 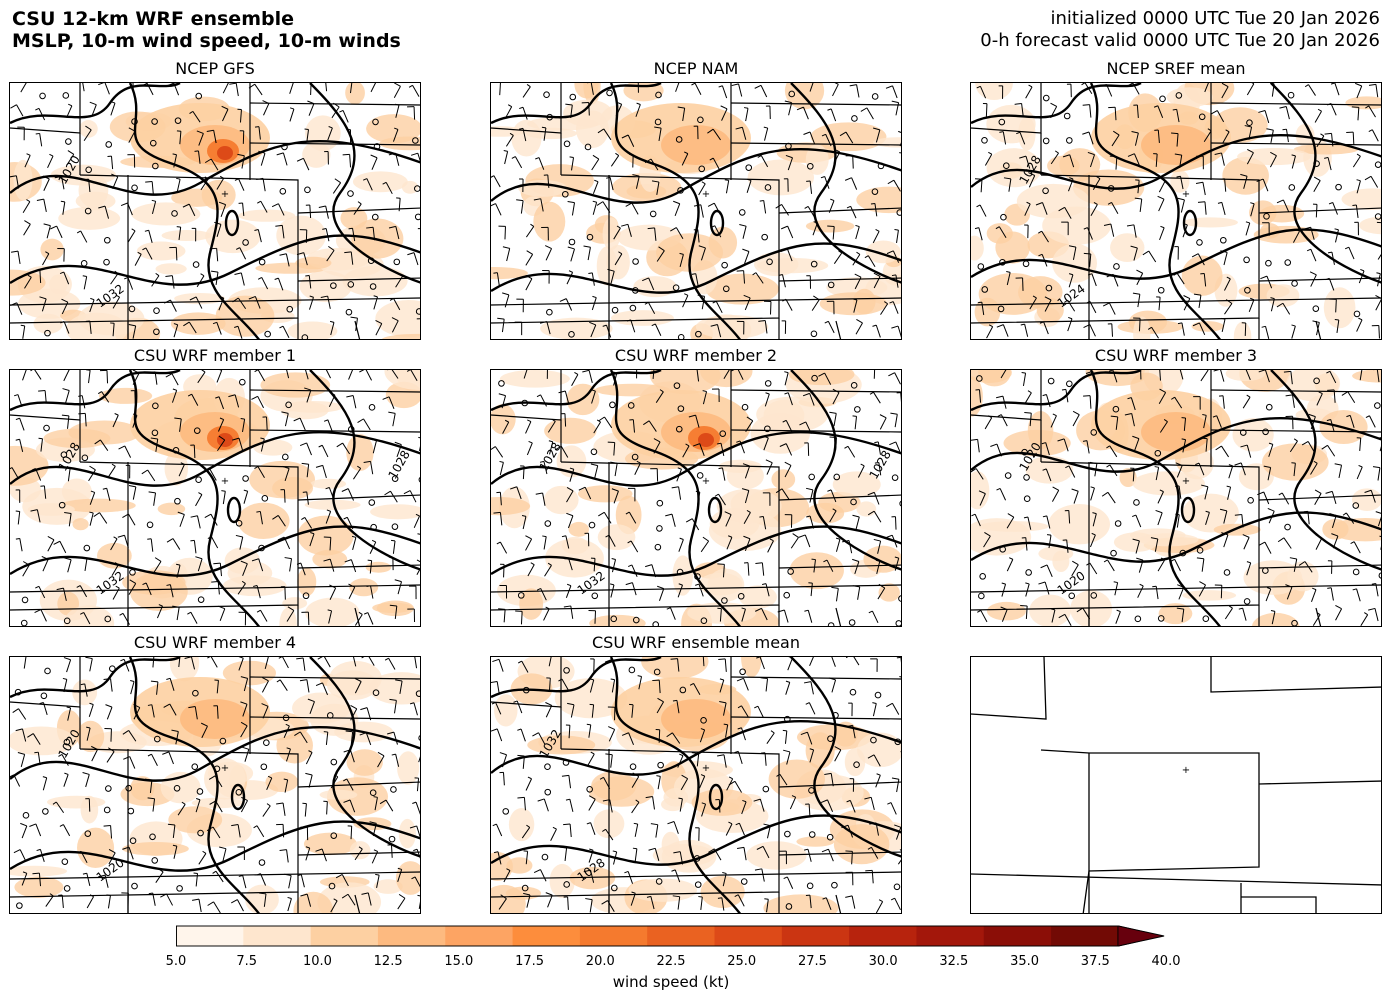 I want to click on state-borders, so click(x=696, y=498).